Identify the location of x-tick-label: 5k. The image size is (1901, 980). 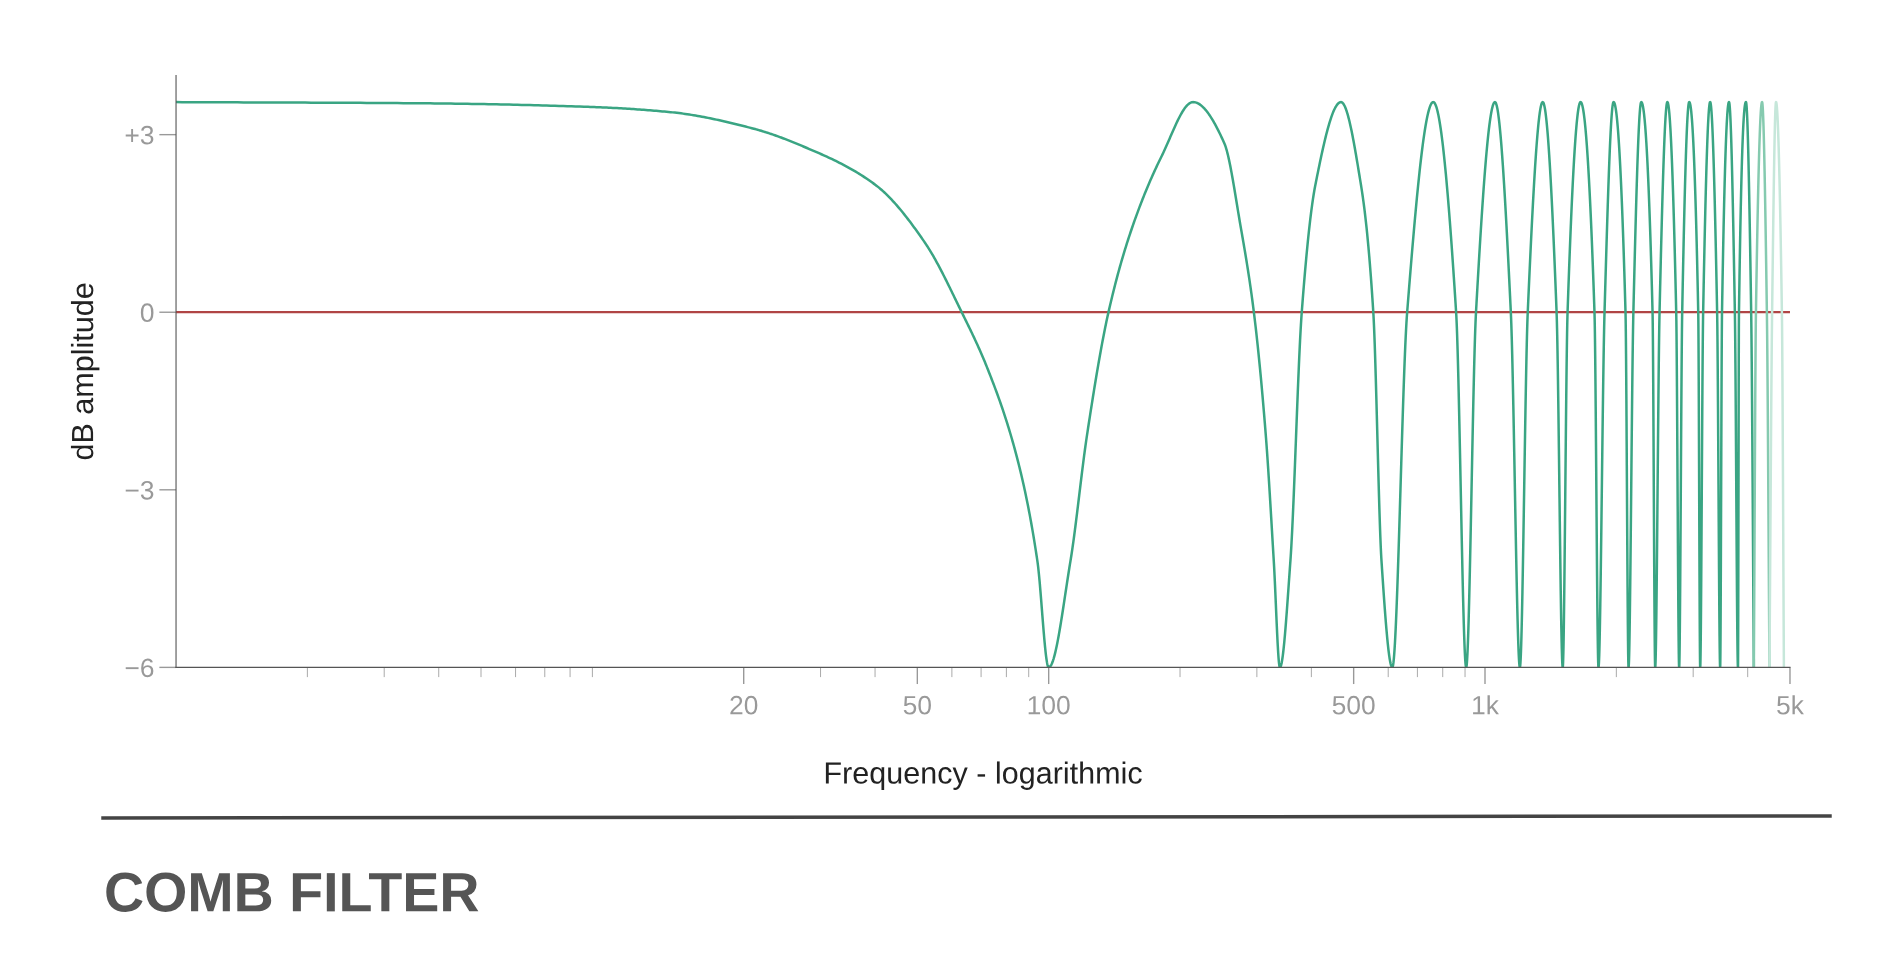
(1790, 705).